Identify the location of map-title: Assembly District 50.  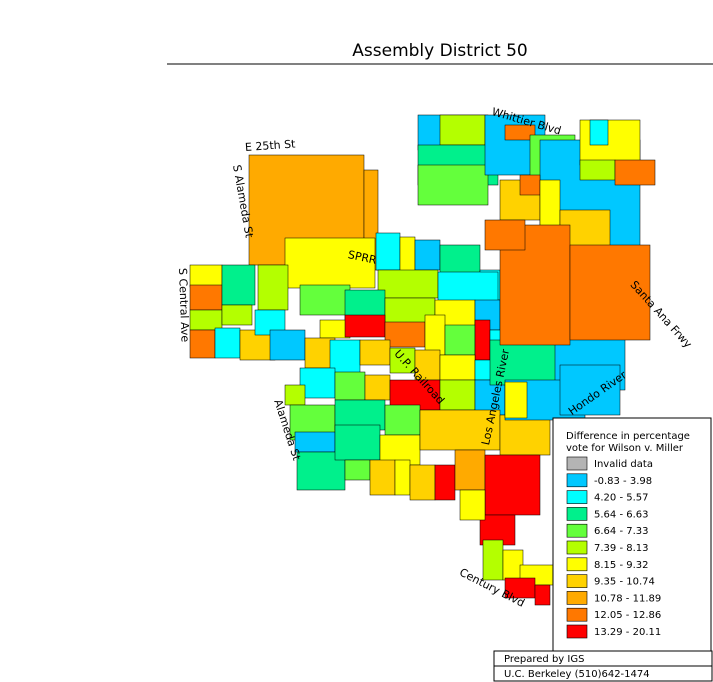
(439, 51).